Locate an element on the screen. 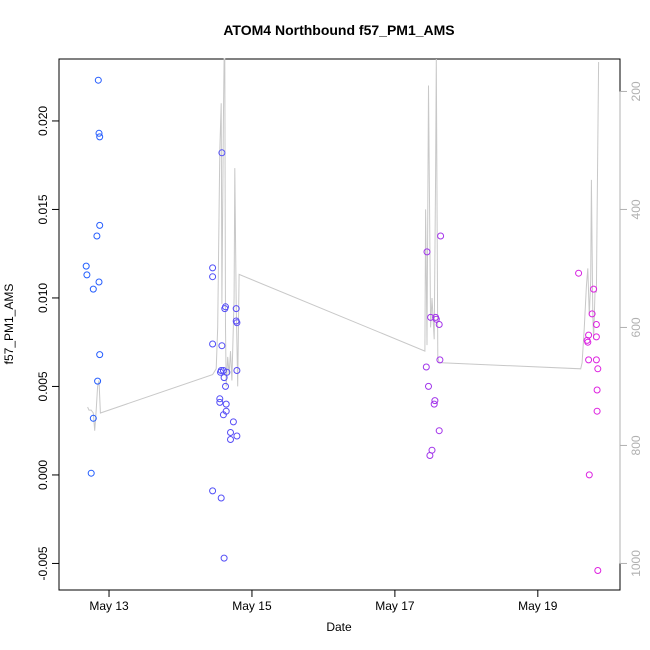  y-axis: -0.005 0.000 0.005 0.010 0.015 0.020 is located at coordinates (48, 343).